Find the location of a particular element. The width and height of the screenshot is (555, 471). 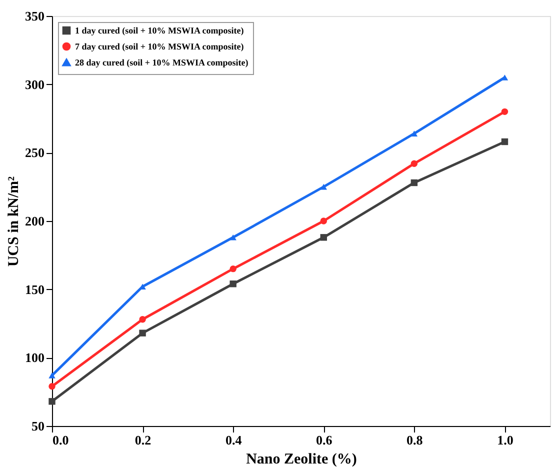

legend-label: 7 day cured (soil + 10% MSWIA composite) is located at coordinates (159, 47).